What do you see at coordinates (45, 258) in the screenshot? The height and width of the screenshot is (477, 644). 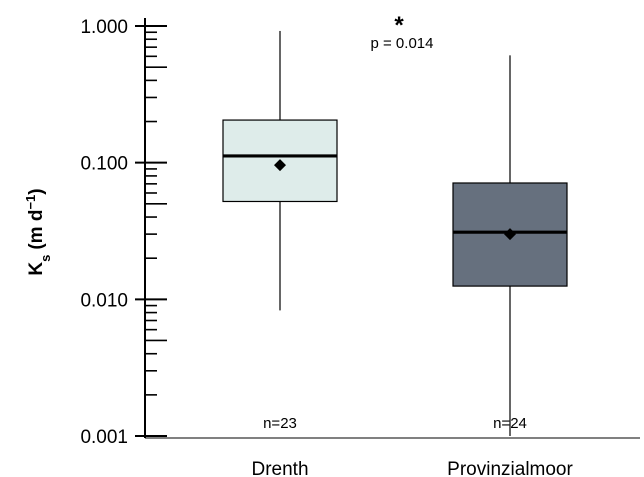 I see `y-axis-title-sub: s` at bounding box center [45, 258].